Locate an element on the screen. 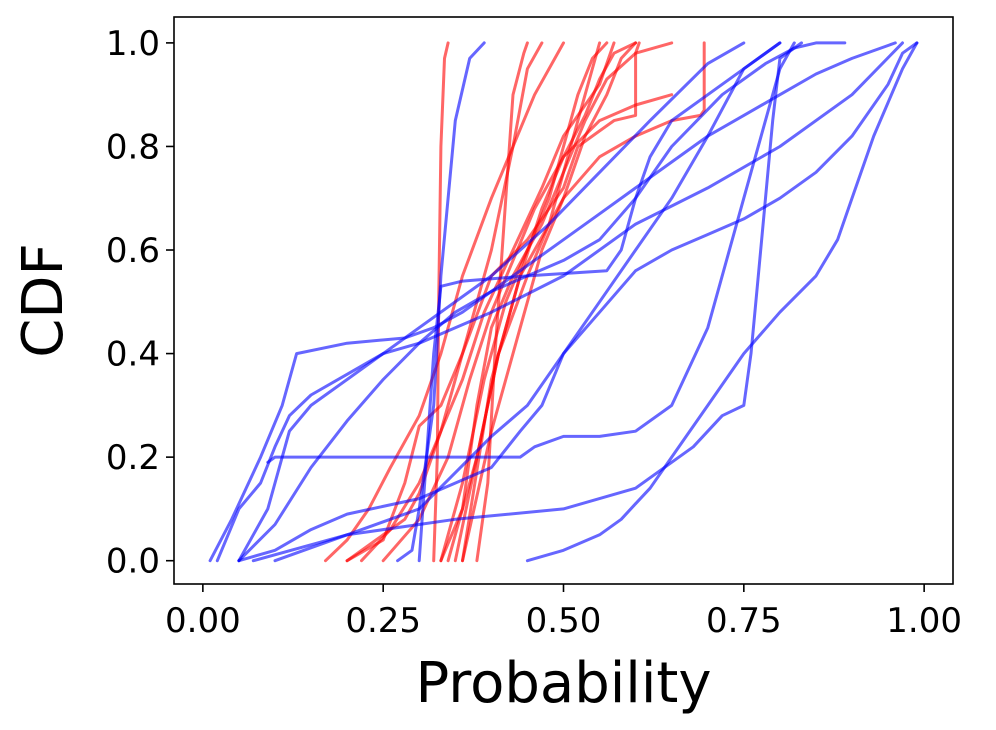 The height and width of the screenshot is (730, 996). y-tick-label: 0.4 is located at coordinates (133, 355).